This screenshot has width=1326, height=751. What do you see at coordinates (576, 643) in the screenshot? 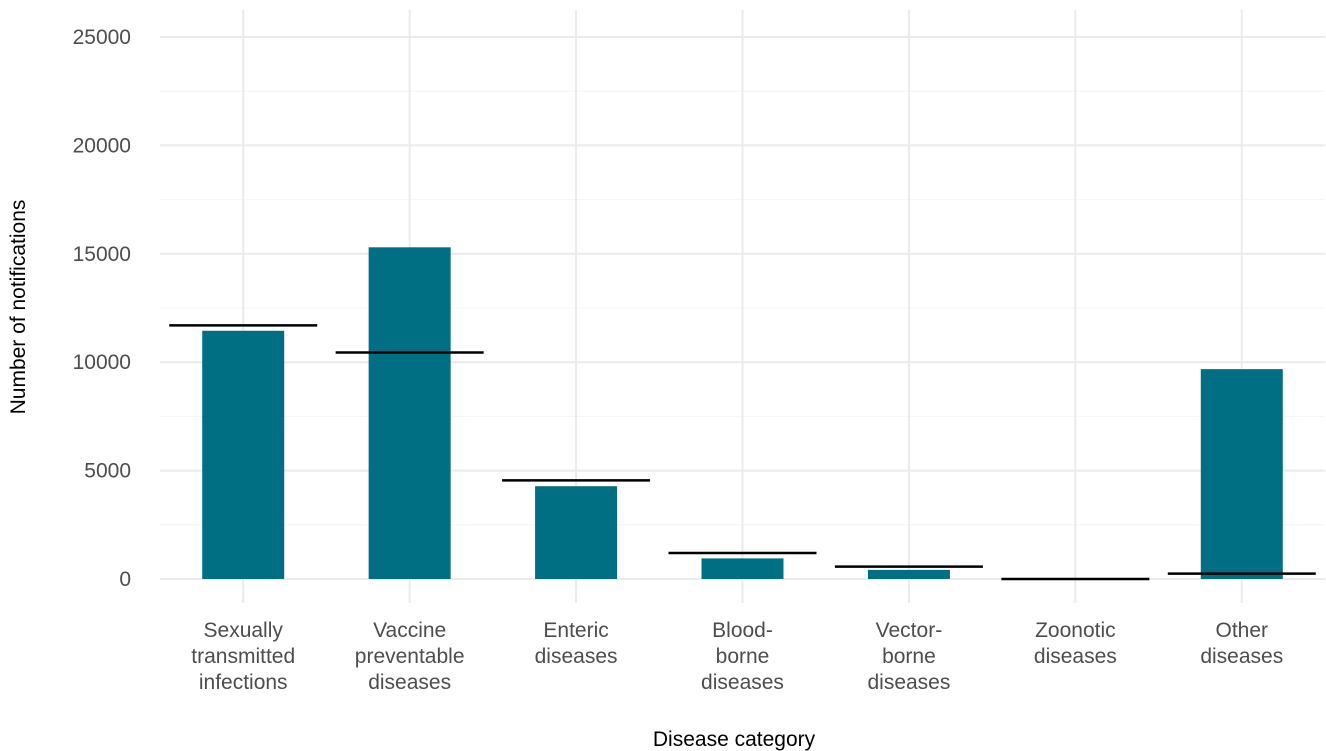
I see `x-tick-label: Enteric diseases` at bounding box center [576, 643].